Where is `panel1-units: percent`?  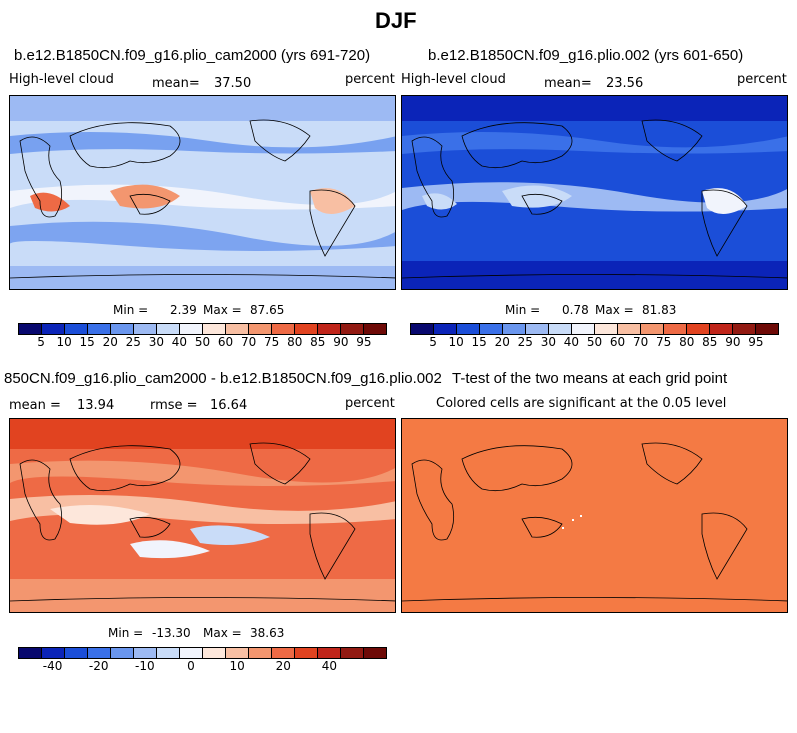 panel1-units: percent is located at coordinates (370, 79).